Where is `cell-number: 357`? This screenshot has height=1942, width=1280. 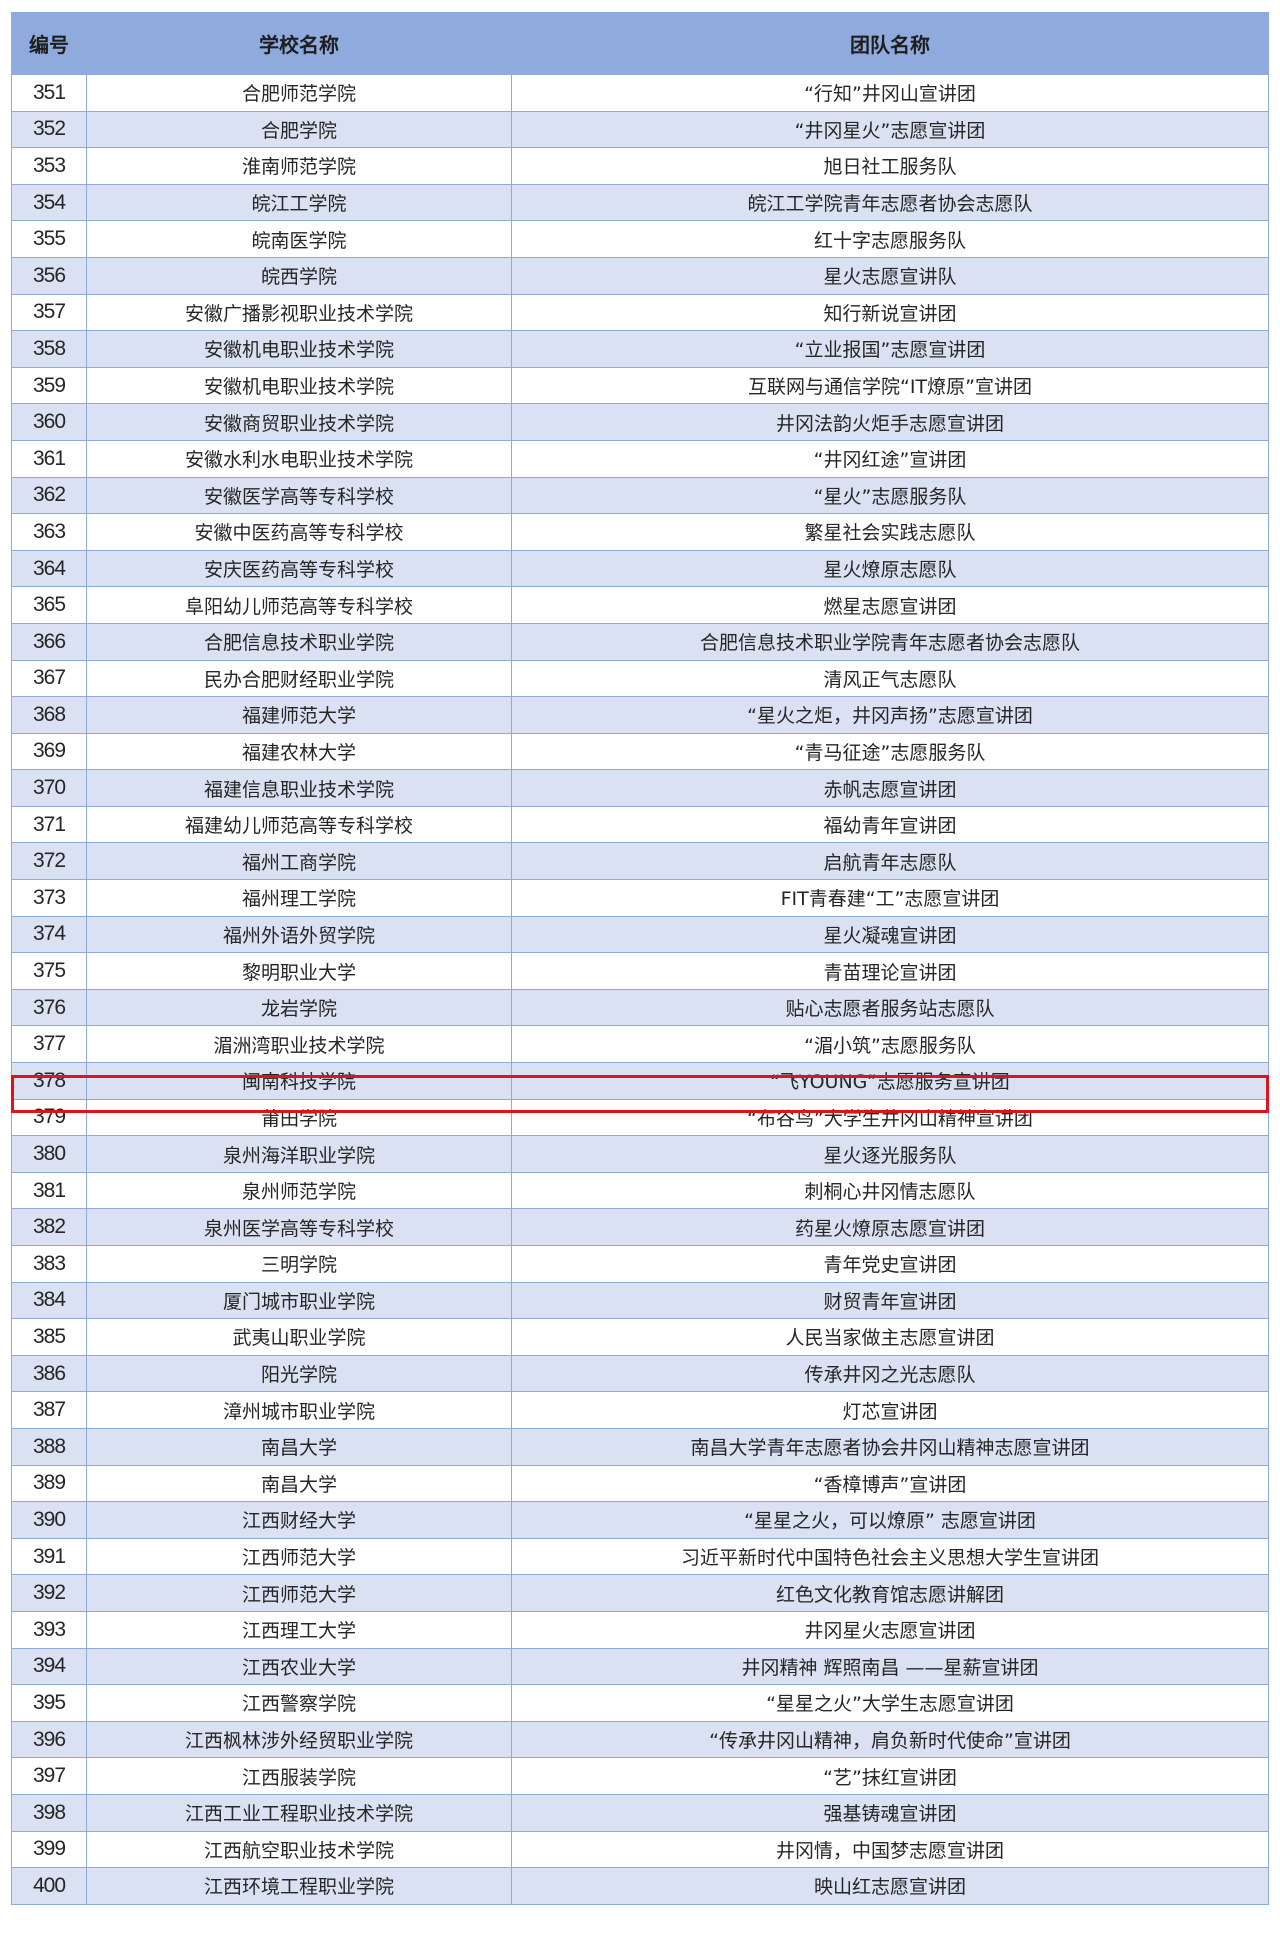
cell-number: 357 is located at coordinates (49, 312).